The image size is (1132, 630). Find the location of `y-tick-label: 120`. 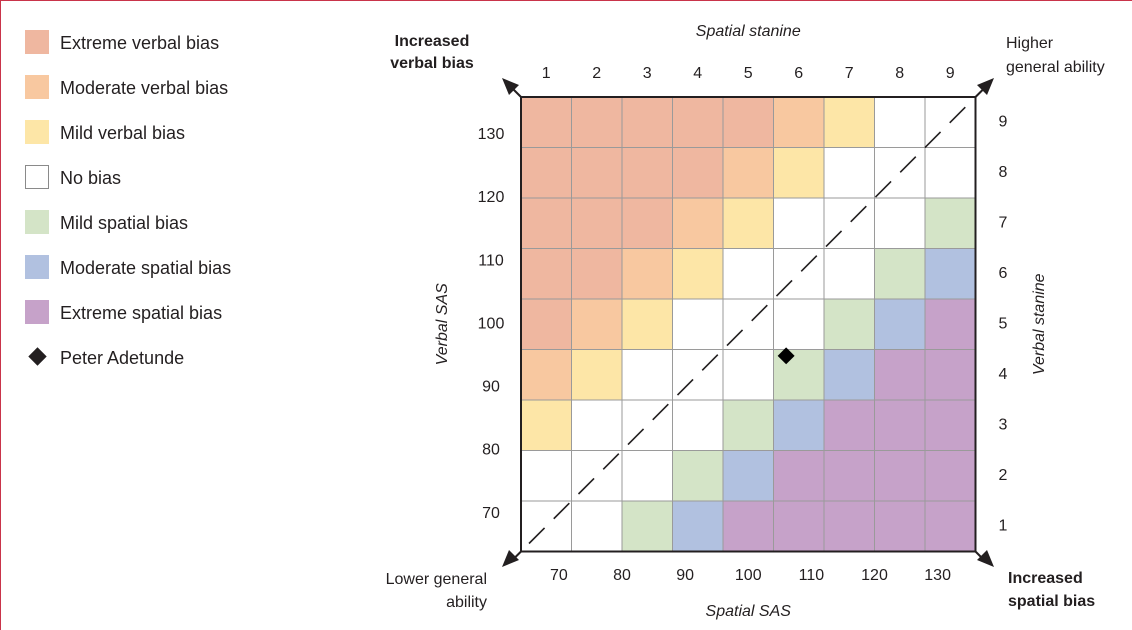

y-tick-label: 120 is located at coordinates (491, 197).